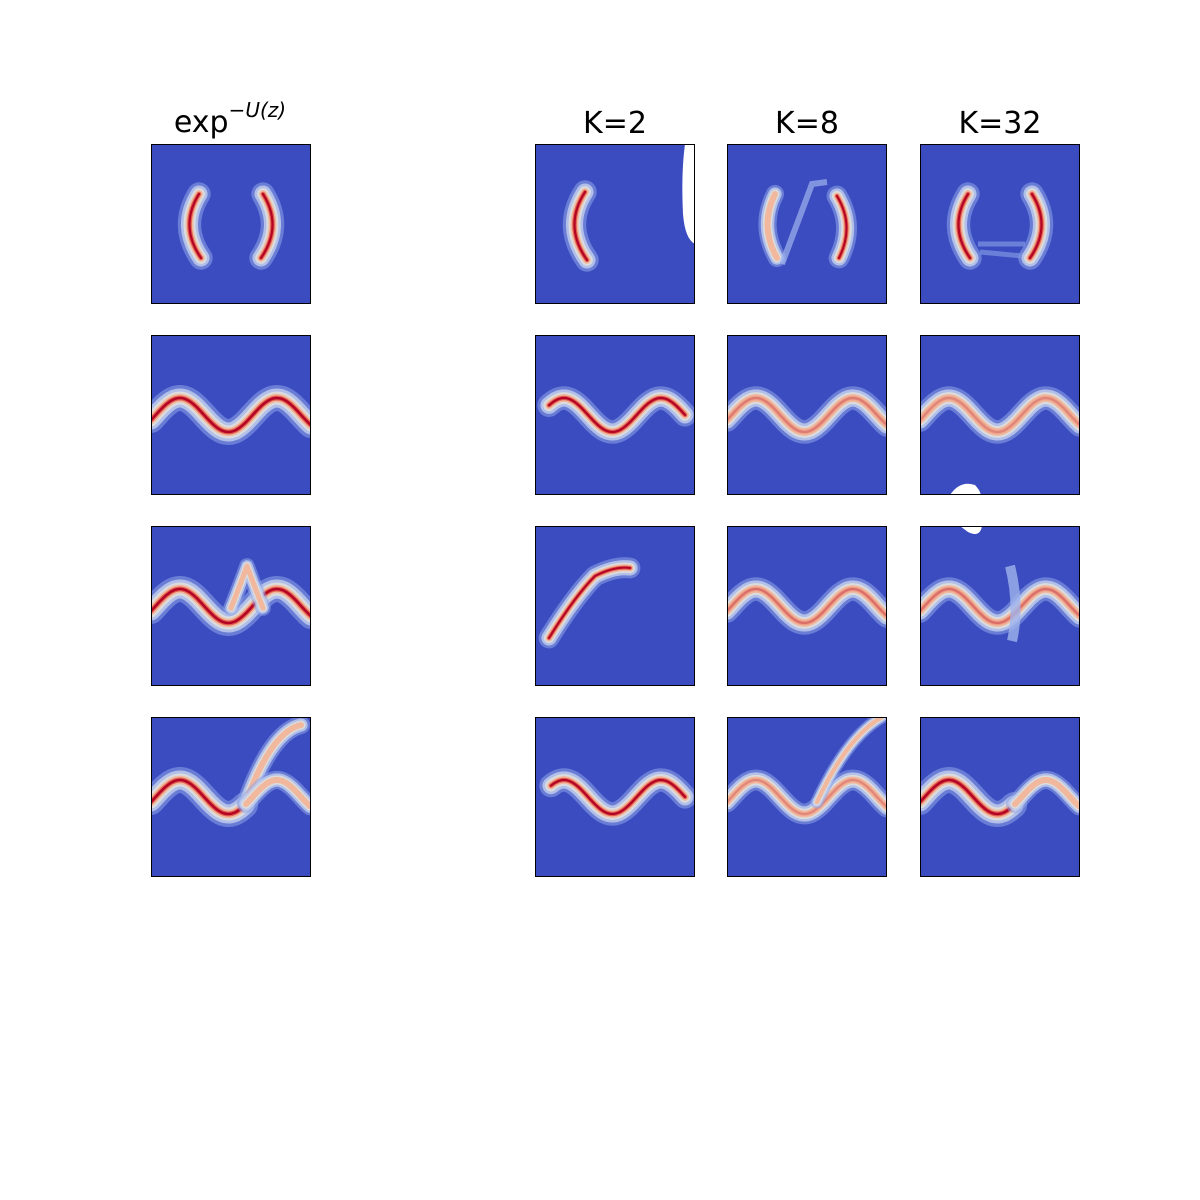  I want to click on heatmap-panel-r4-k32, so click(1000, 797).